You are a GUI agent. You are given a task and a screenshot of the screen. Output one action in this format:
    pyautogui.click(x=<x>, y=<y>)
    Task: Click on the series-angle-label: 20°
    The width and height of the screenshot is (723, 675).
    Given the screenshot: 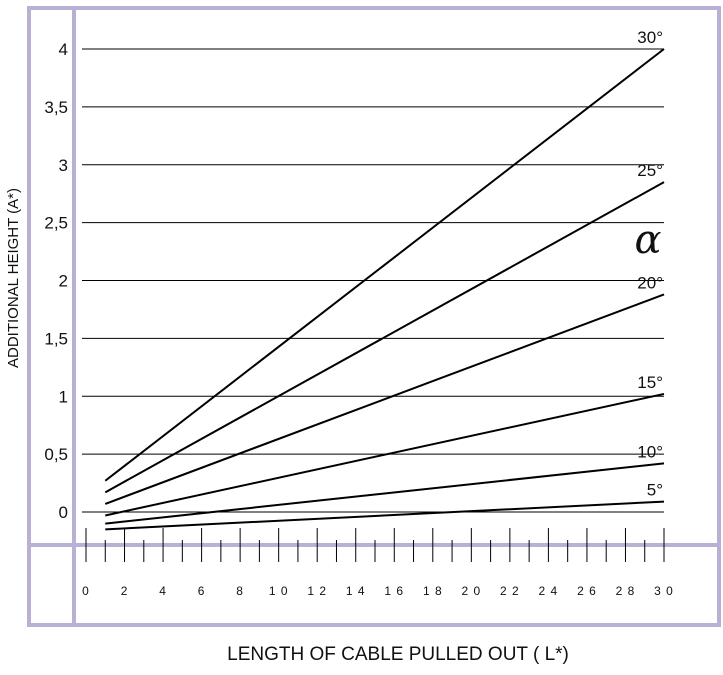 What is the action you would take?
    pyautogui.click(x=650, y=282)
    